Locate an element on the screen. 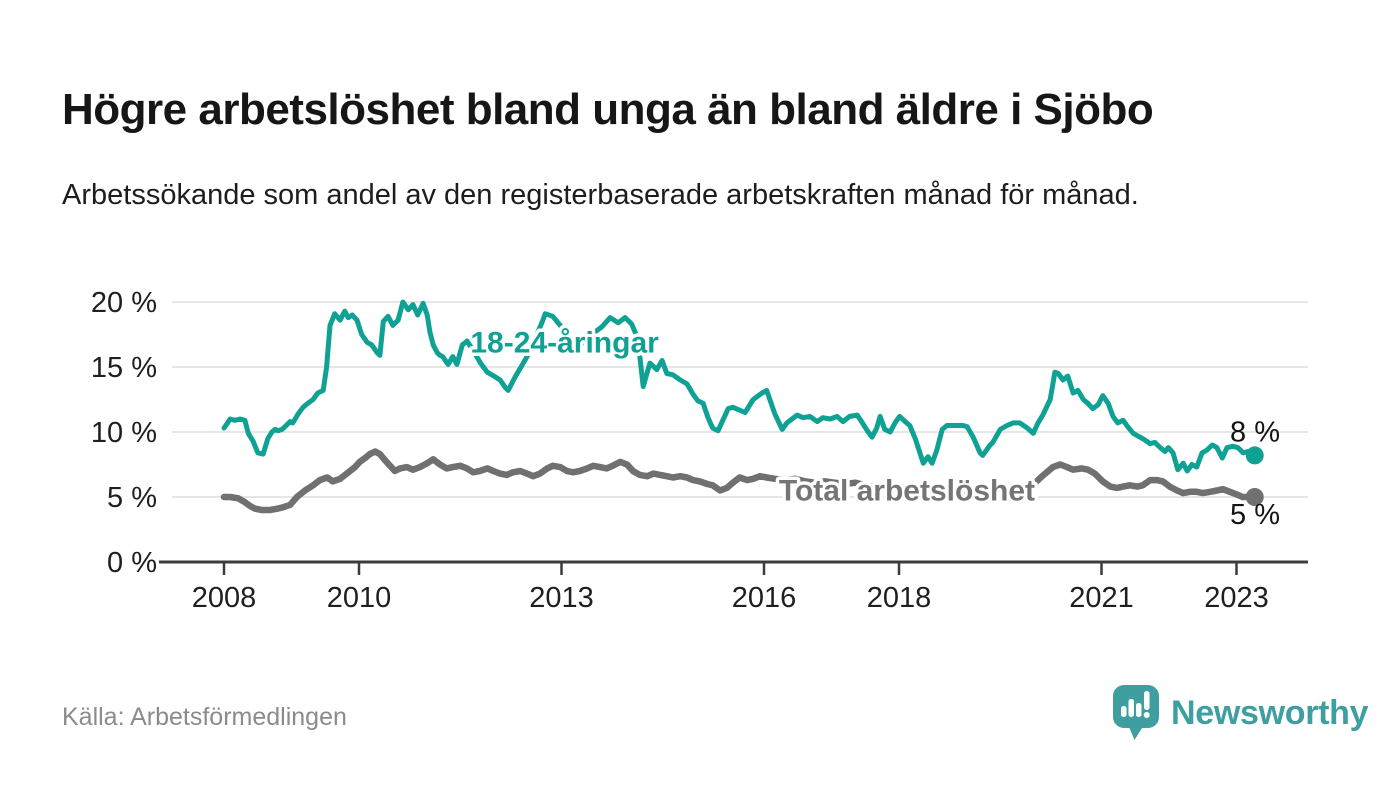 This screenshot has height=794, width=1400. logo-bar-mid is located at coordinates (1139, 710).